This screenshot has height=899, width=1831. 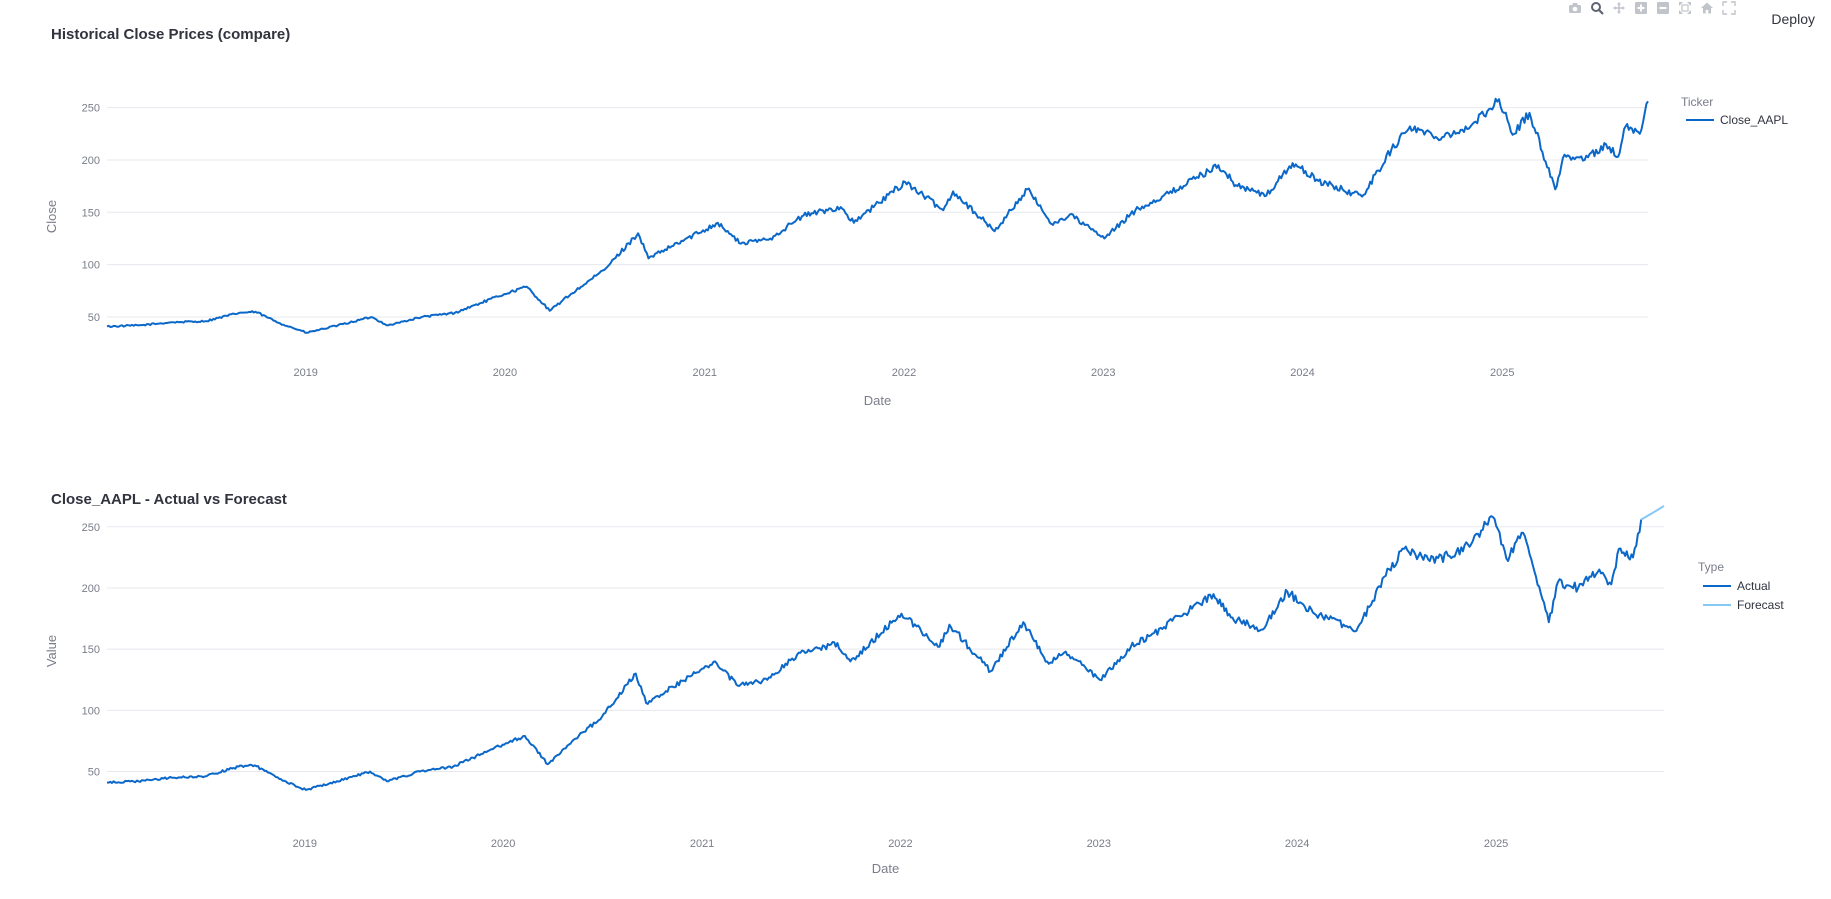 What do you see at coordinates (1729, 8) in the screenshot?
I see `fullscreen-icon` at bounding box center [1729, 8].